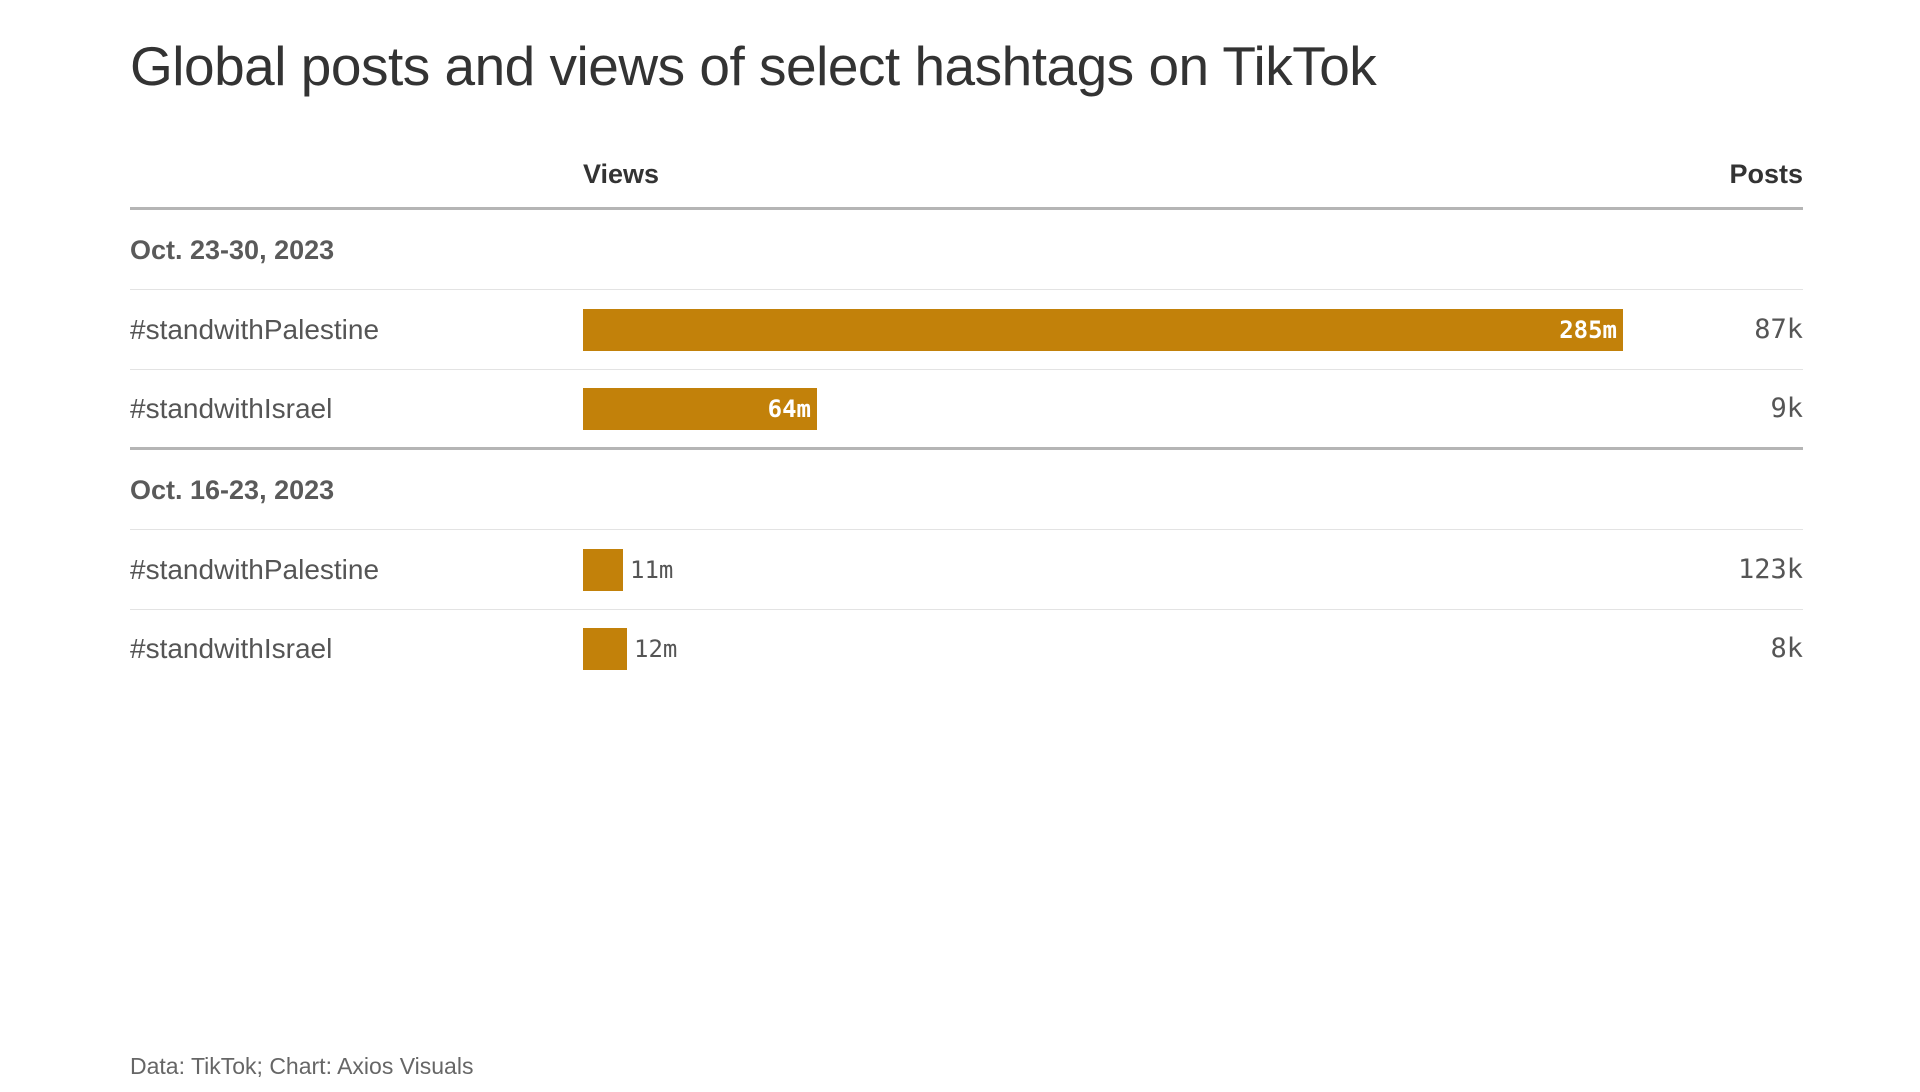  Describe the element at coordinates (1786, 408) in the screenshot. I see `posts-value-label: 9k` at that location.